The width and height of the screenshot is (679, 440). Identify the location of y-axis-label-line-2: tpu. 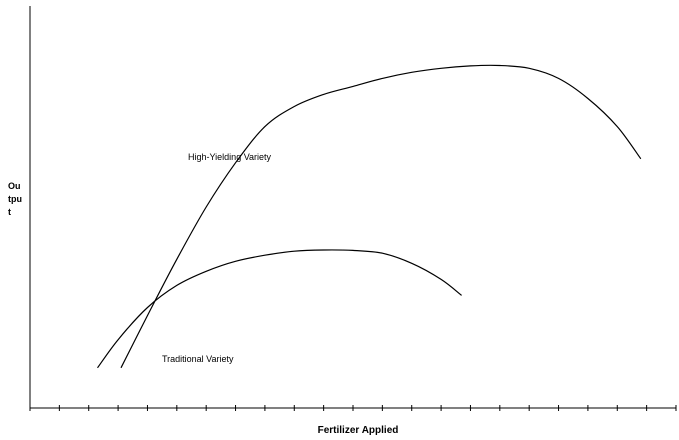
(15, 199).